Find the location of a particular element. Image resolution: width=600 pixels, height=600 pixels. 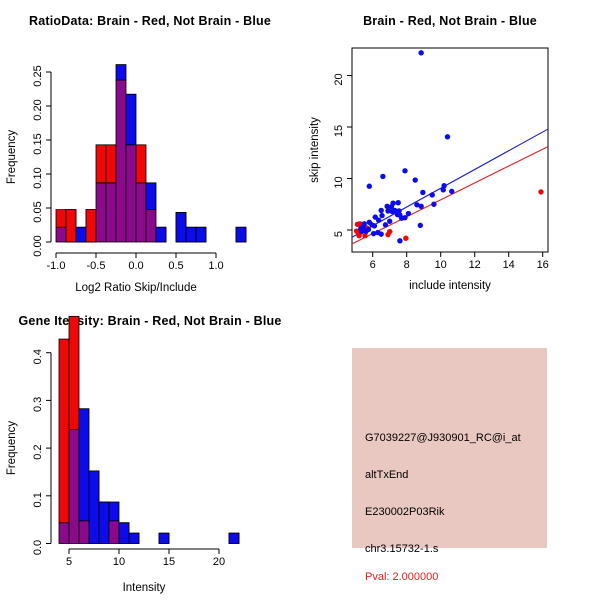

y-tick-label: 15 is located at coordinates (339, 131).